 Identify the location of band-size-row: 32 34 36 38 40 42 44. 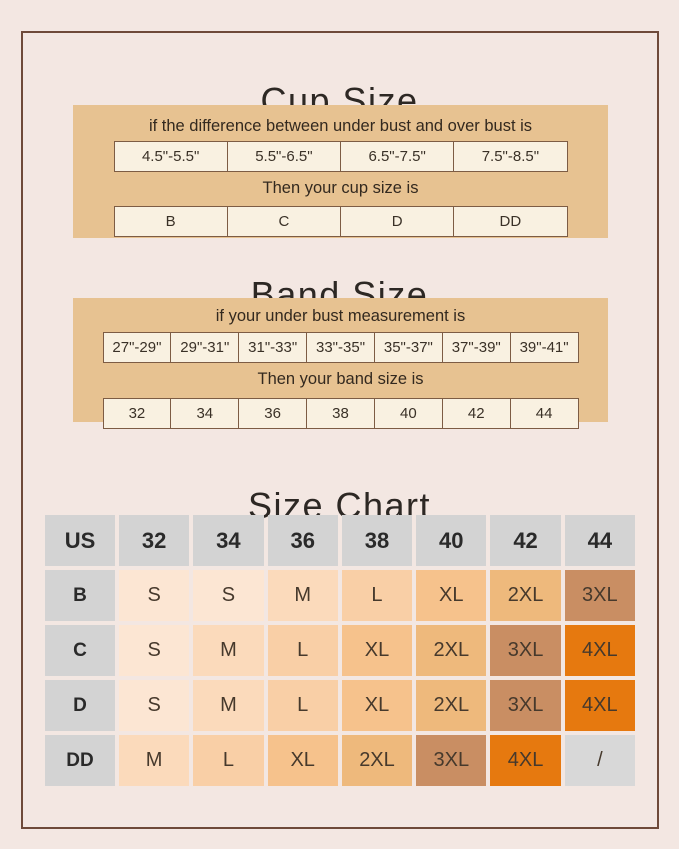
(340, 413).